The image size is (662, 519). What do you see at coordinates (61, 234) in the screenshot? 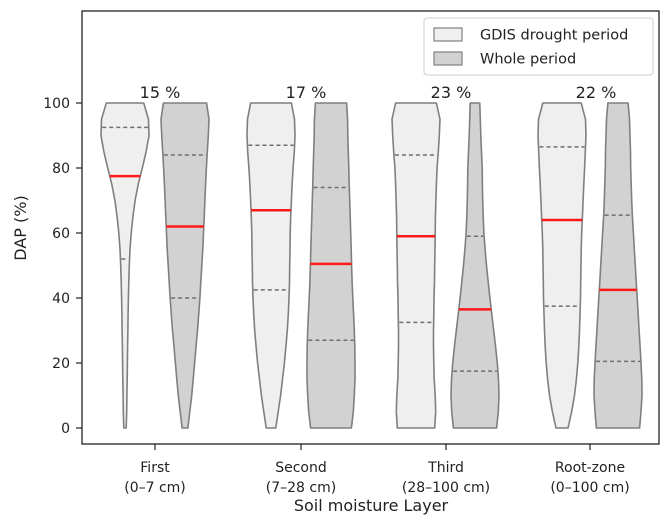
I see `y-tick-label: 60` at bounding box center [61, 234].